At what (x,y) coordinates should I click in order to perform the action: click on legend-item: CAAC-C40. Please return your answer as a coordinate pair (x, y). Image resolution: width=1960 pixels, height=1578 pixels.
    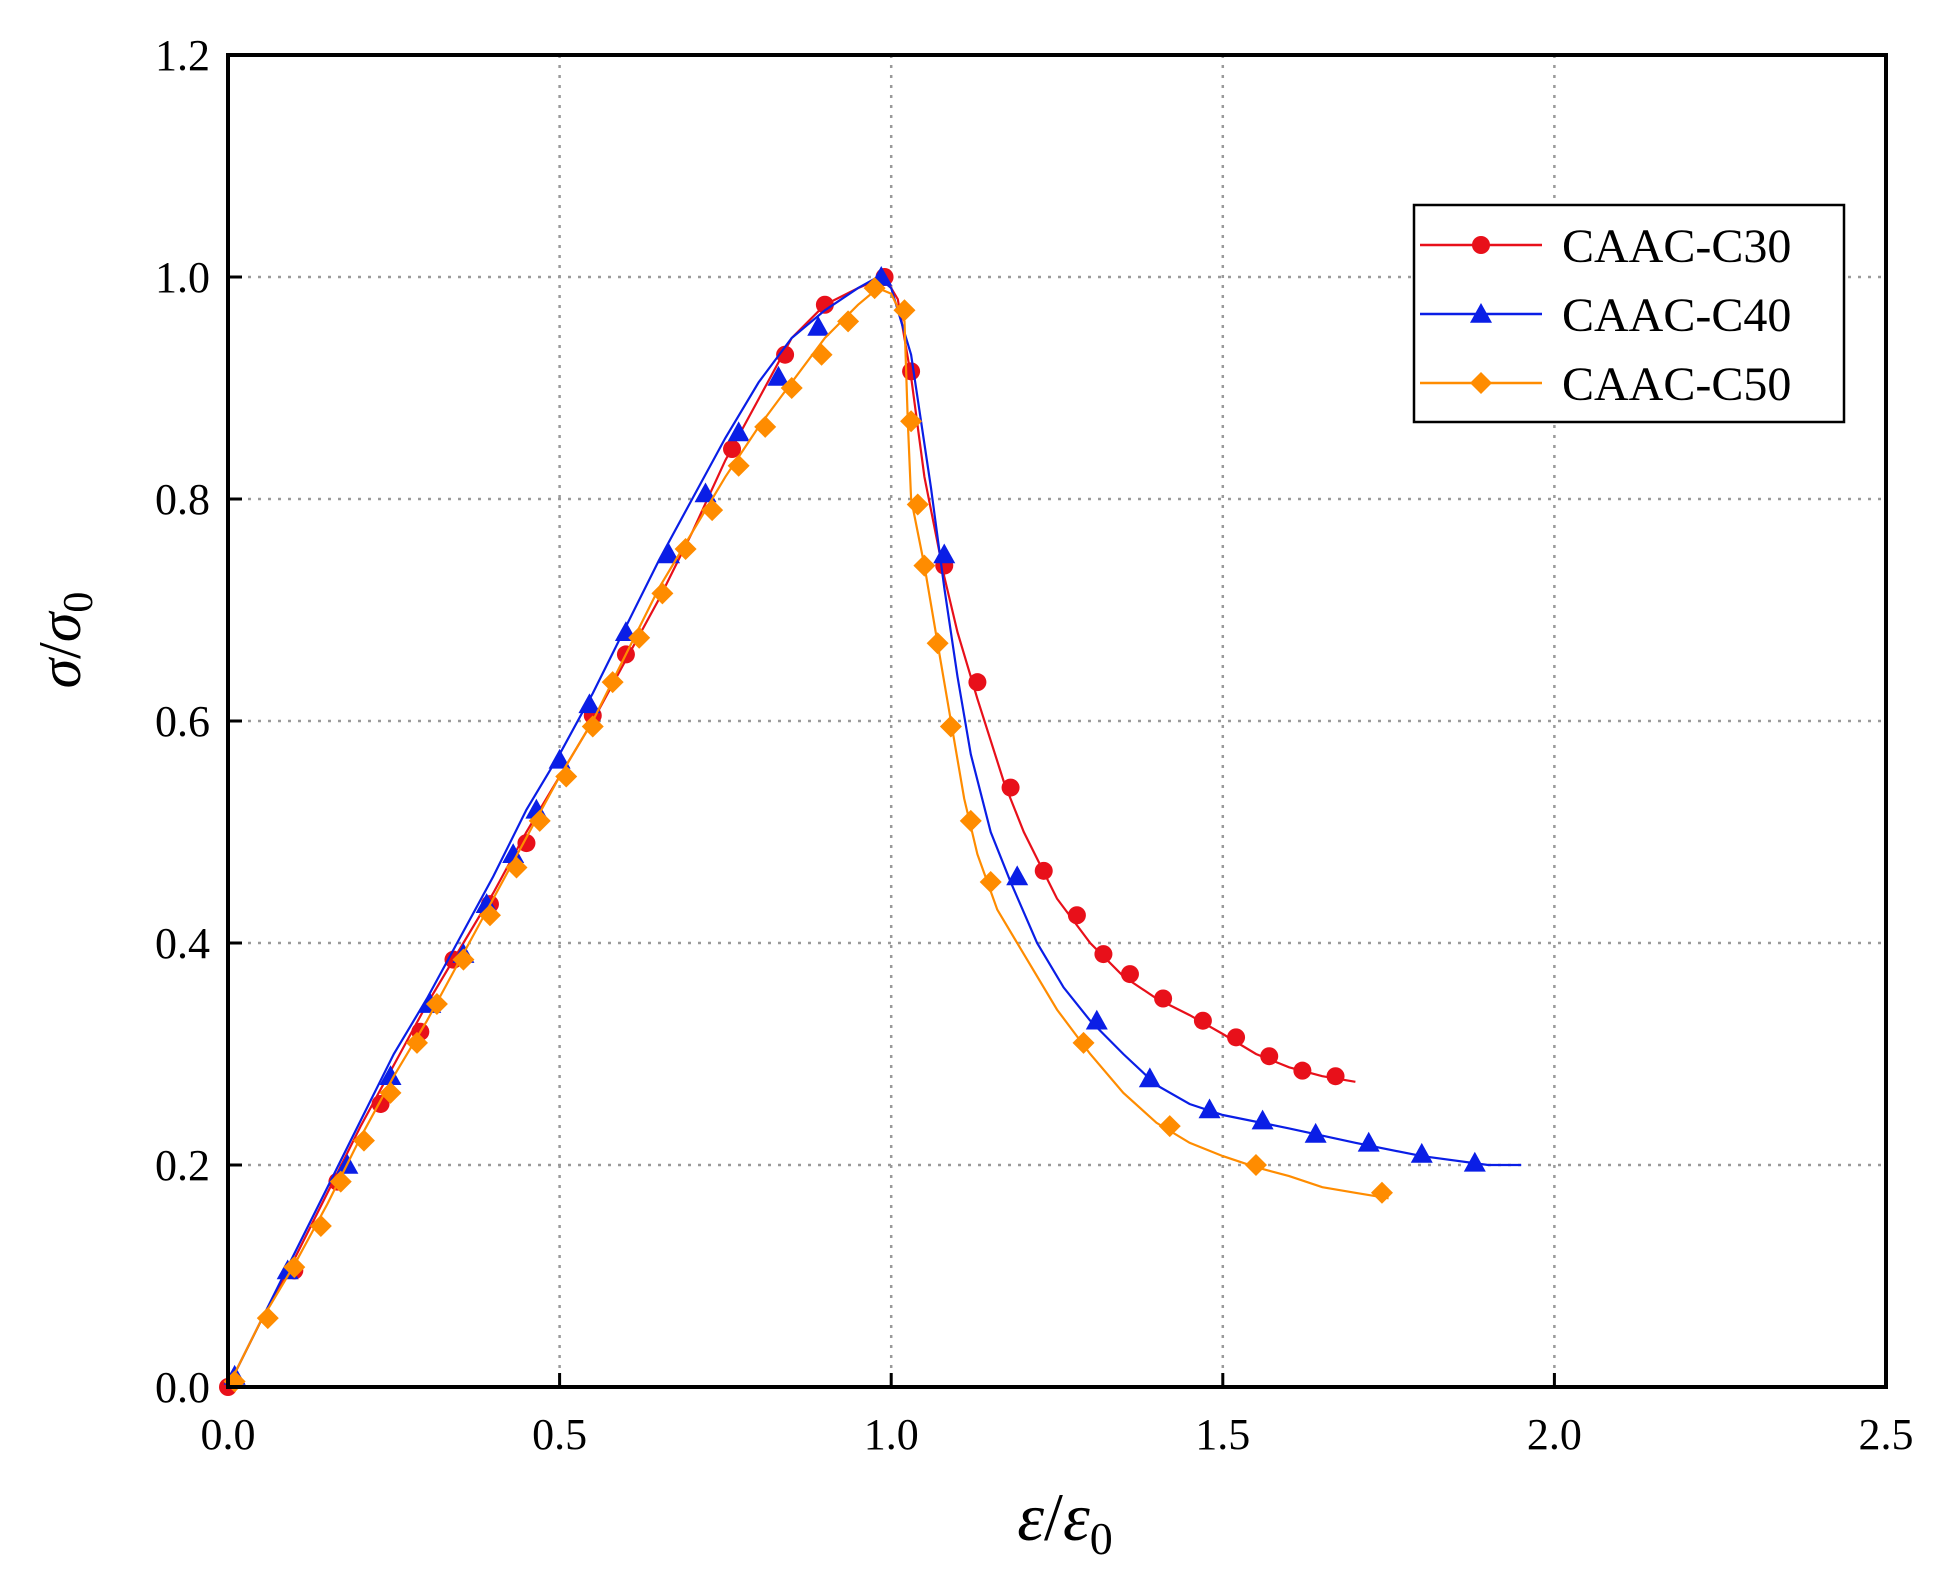
    Looking at the image, I should click on (1605, 315).